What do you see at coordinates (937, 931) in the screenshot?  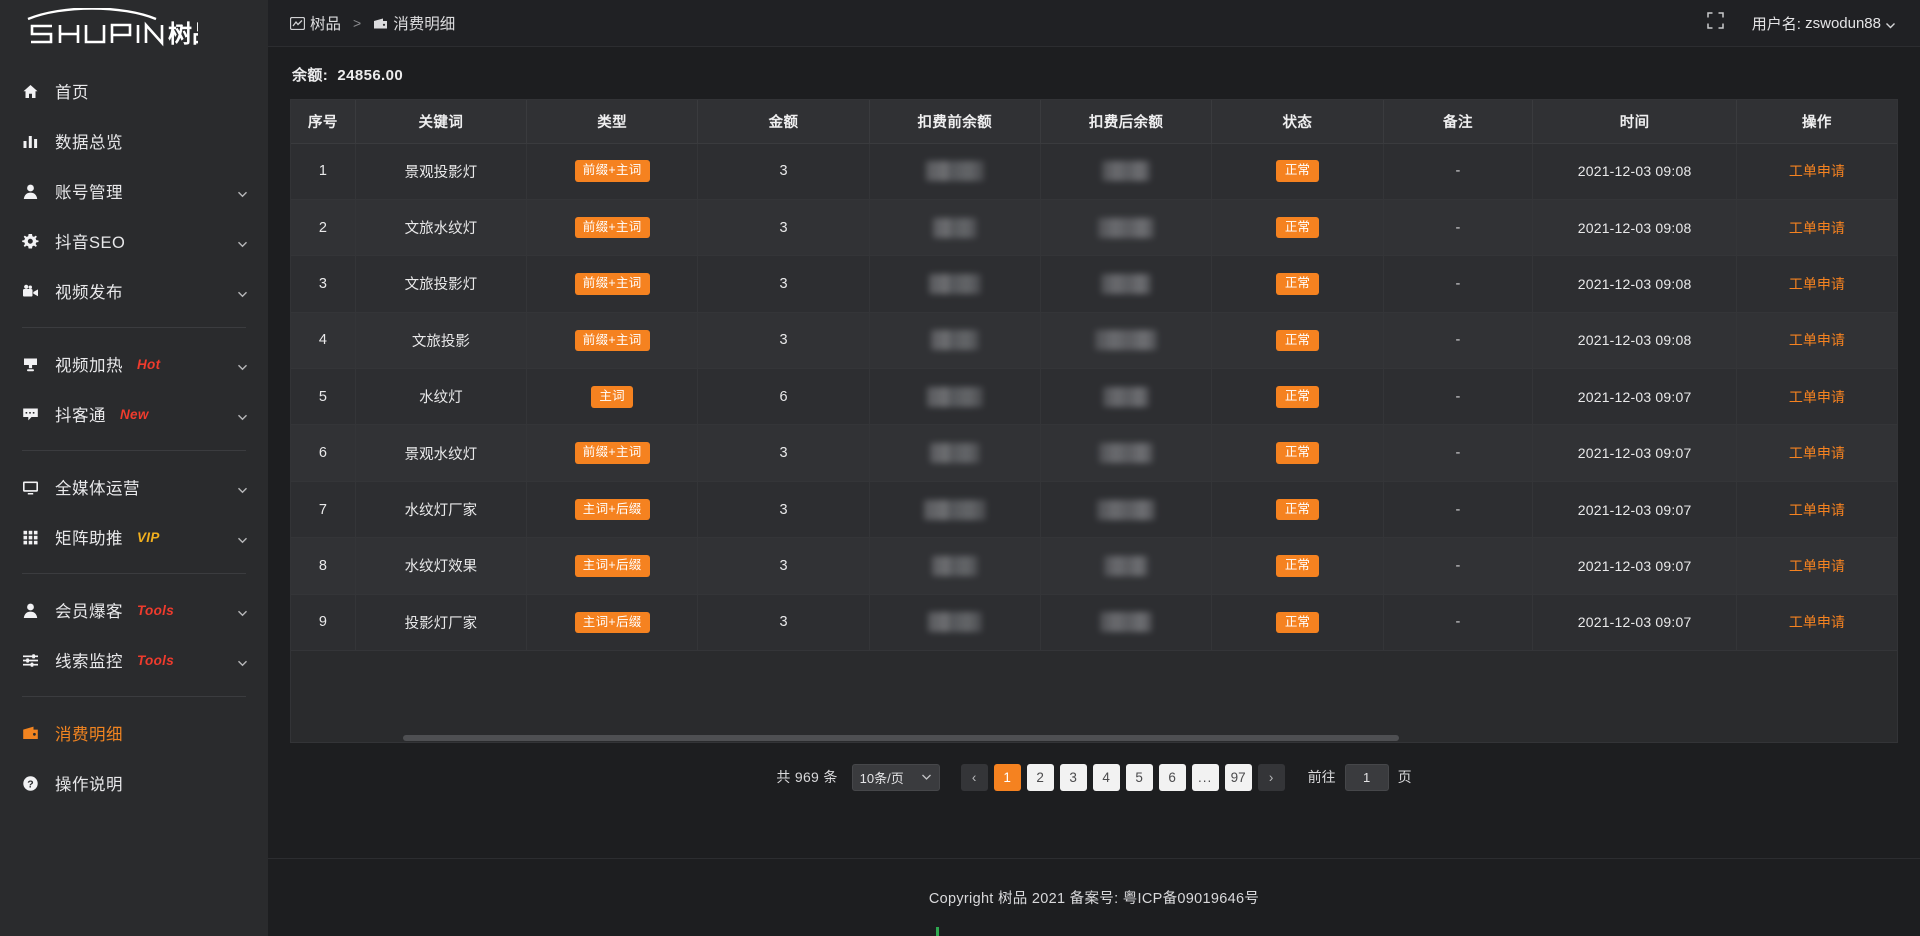 I see `footer-indicator` at bounding box center [937, 931].